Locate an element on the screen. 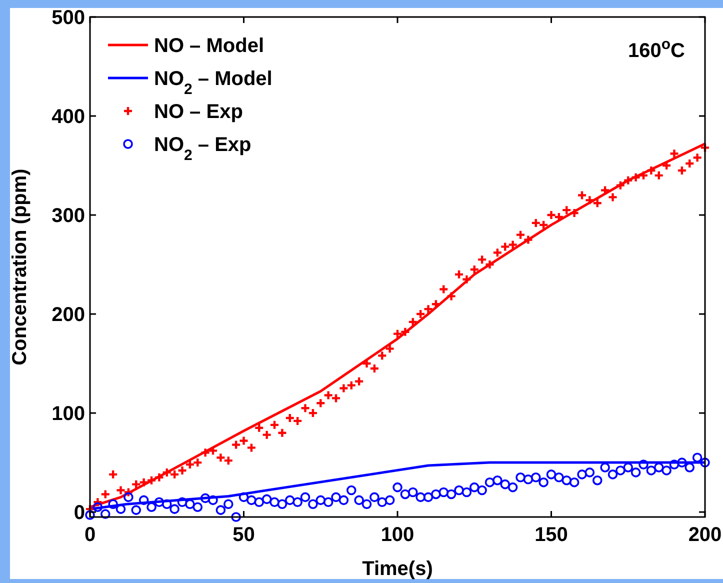 This screenshot has width=723, height=583. x-tick-label: 50 is located at coordinates (243, 535).